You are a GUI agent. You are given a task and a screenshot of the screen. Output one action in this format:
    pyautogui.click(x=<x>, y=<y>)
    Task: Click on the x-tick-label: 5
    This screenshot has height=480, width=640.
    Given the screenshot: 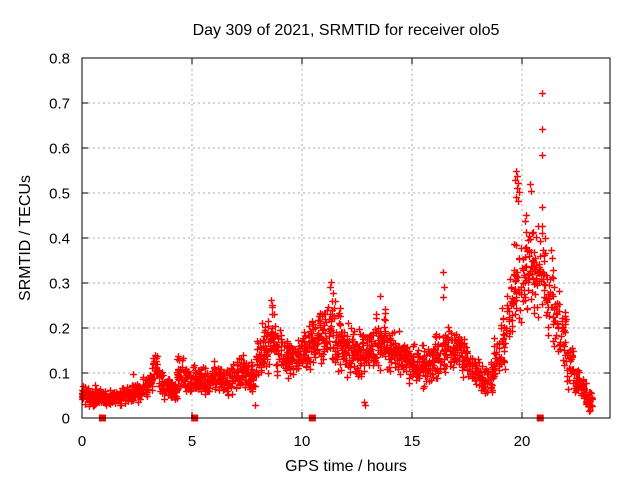 What is the action you would take?
    pyautogui.click(x=192, y=441)
    